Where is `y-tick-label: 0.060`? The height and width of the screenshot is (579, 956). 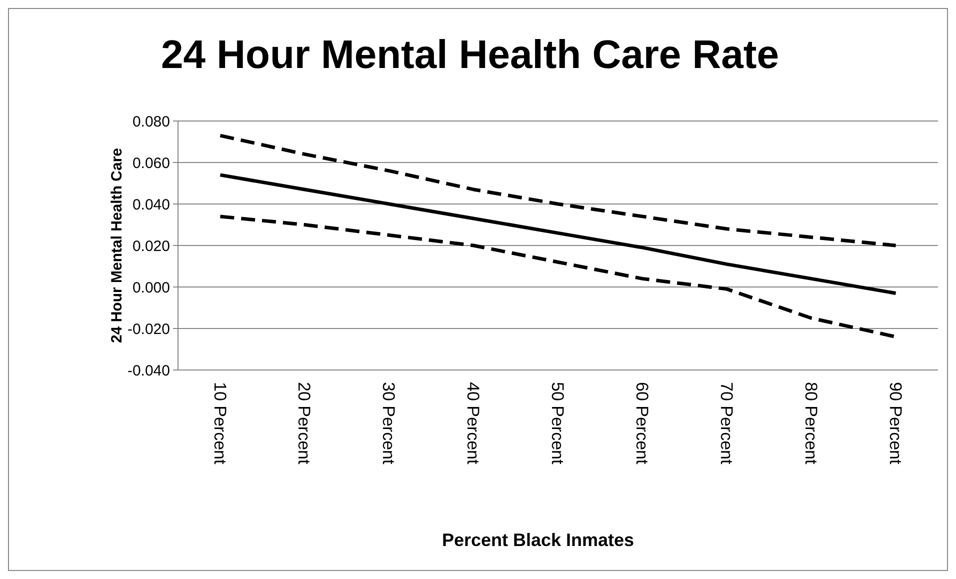
y-tick-label: 0.060 is located at coordinates (151, 163).